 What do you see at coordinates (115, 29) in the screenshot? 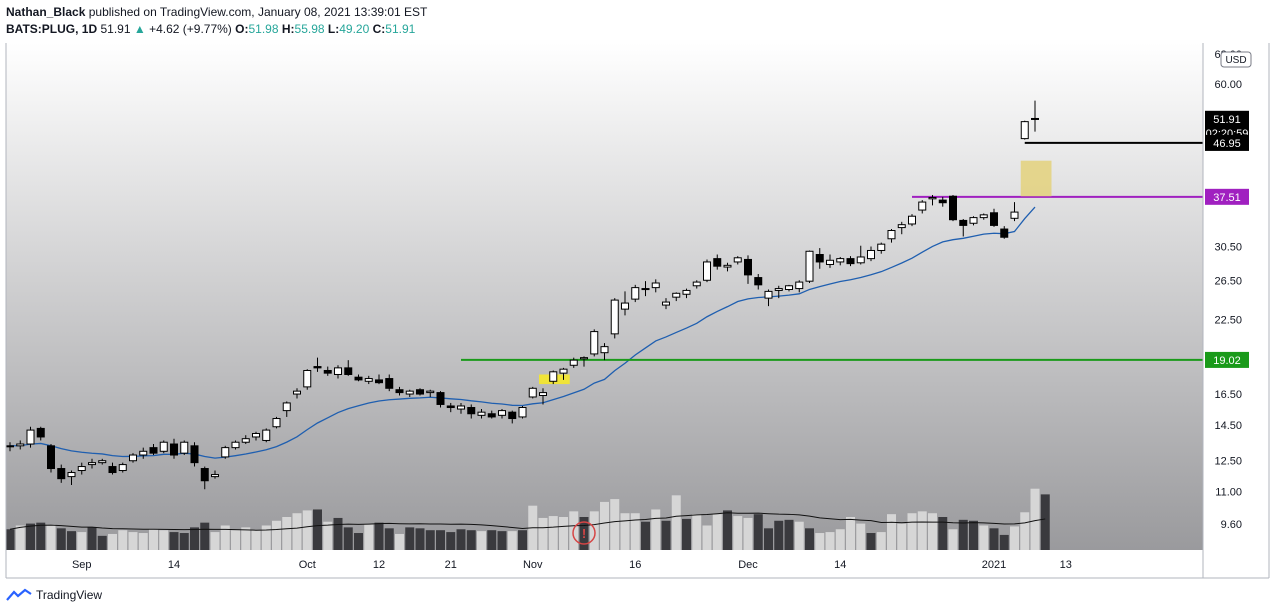
I see `last-price: 51.91` at bounding box center [115, 29].